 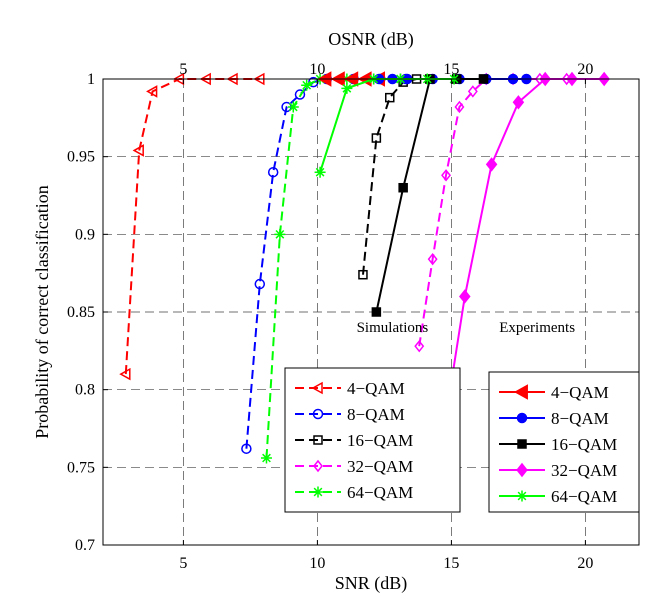 What do you see at coordinates (537, 328) in the screenshot?
I see `annotation-experiments: Experiments` at bounding box center [537, 328].